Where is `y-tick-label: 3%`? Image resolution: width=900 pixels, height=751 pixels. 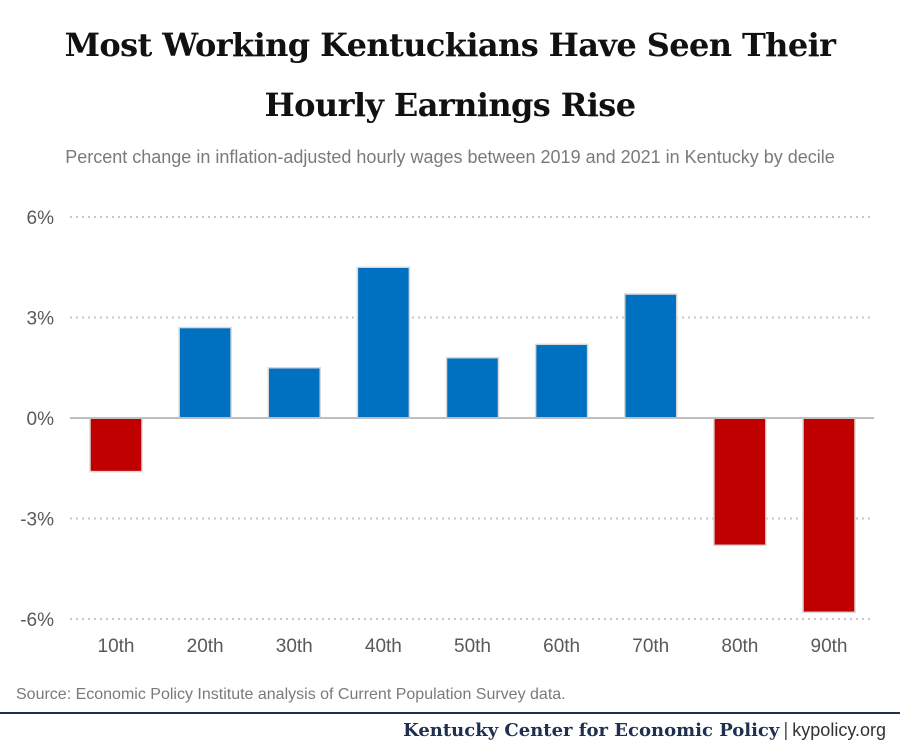 y-tick-label: 3% is located at coordinates (41, 319).